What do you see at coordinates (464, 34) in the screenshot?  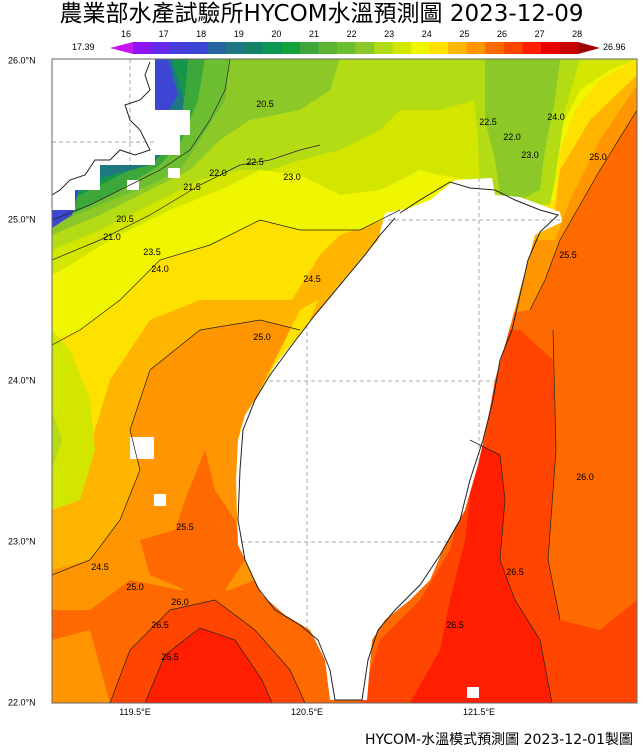 I see `colorbar-tick-label: 25` at bounding box center [464, 34].